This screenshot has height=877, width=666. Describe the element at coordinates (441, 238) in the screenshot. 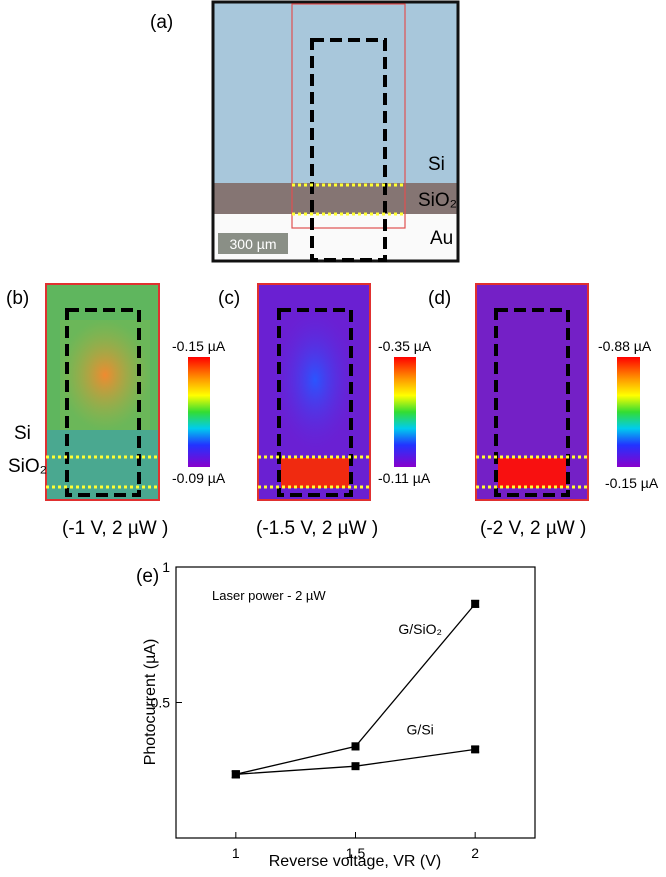

I see `region-label: Au` at that location.